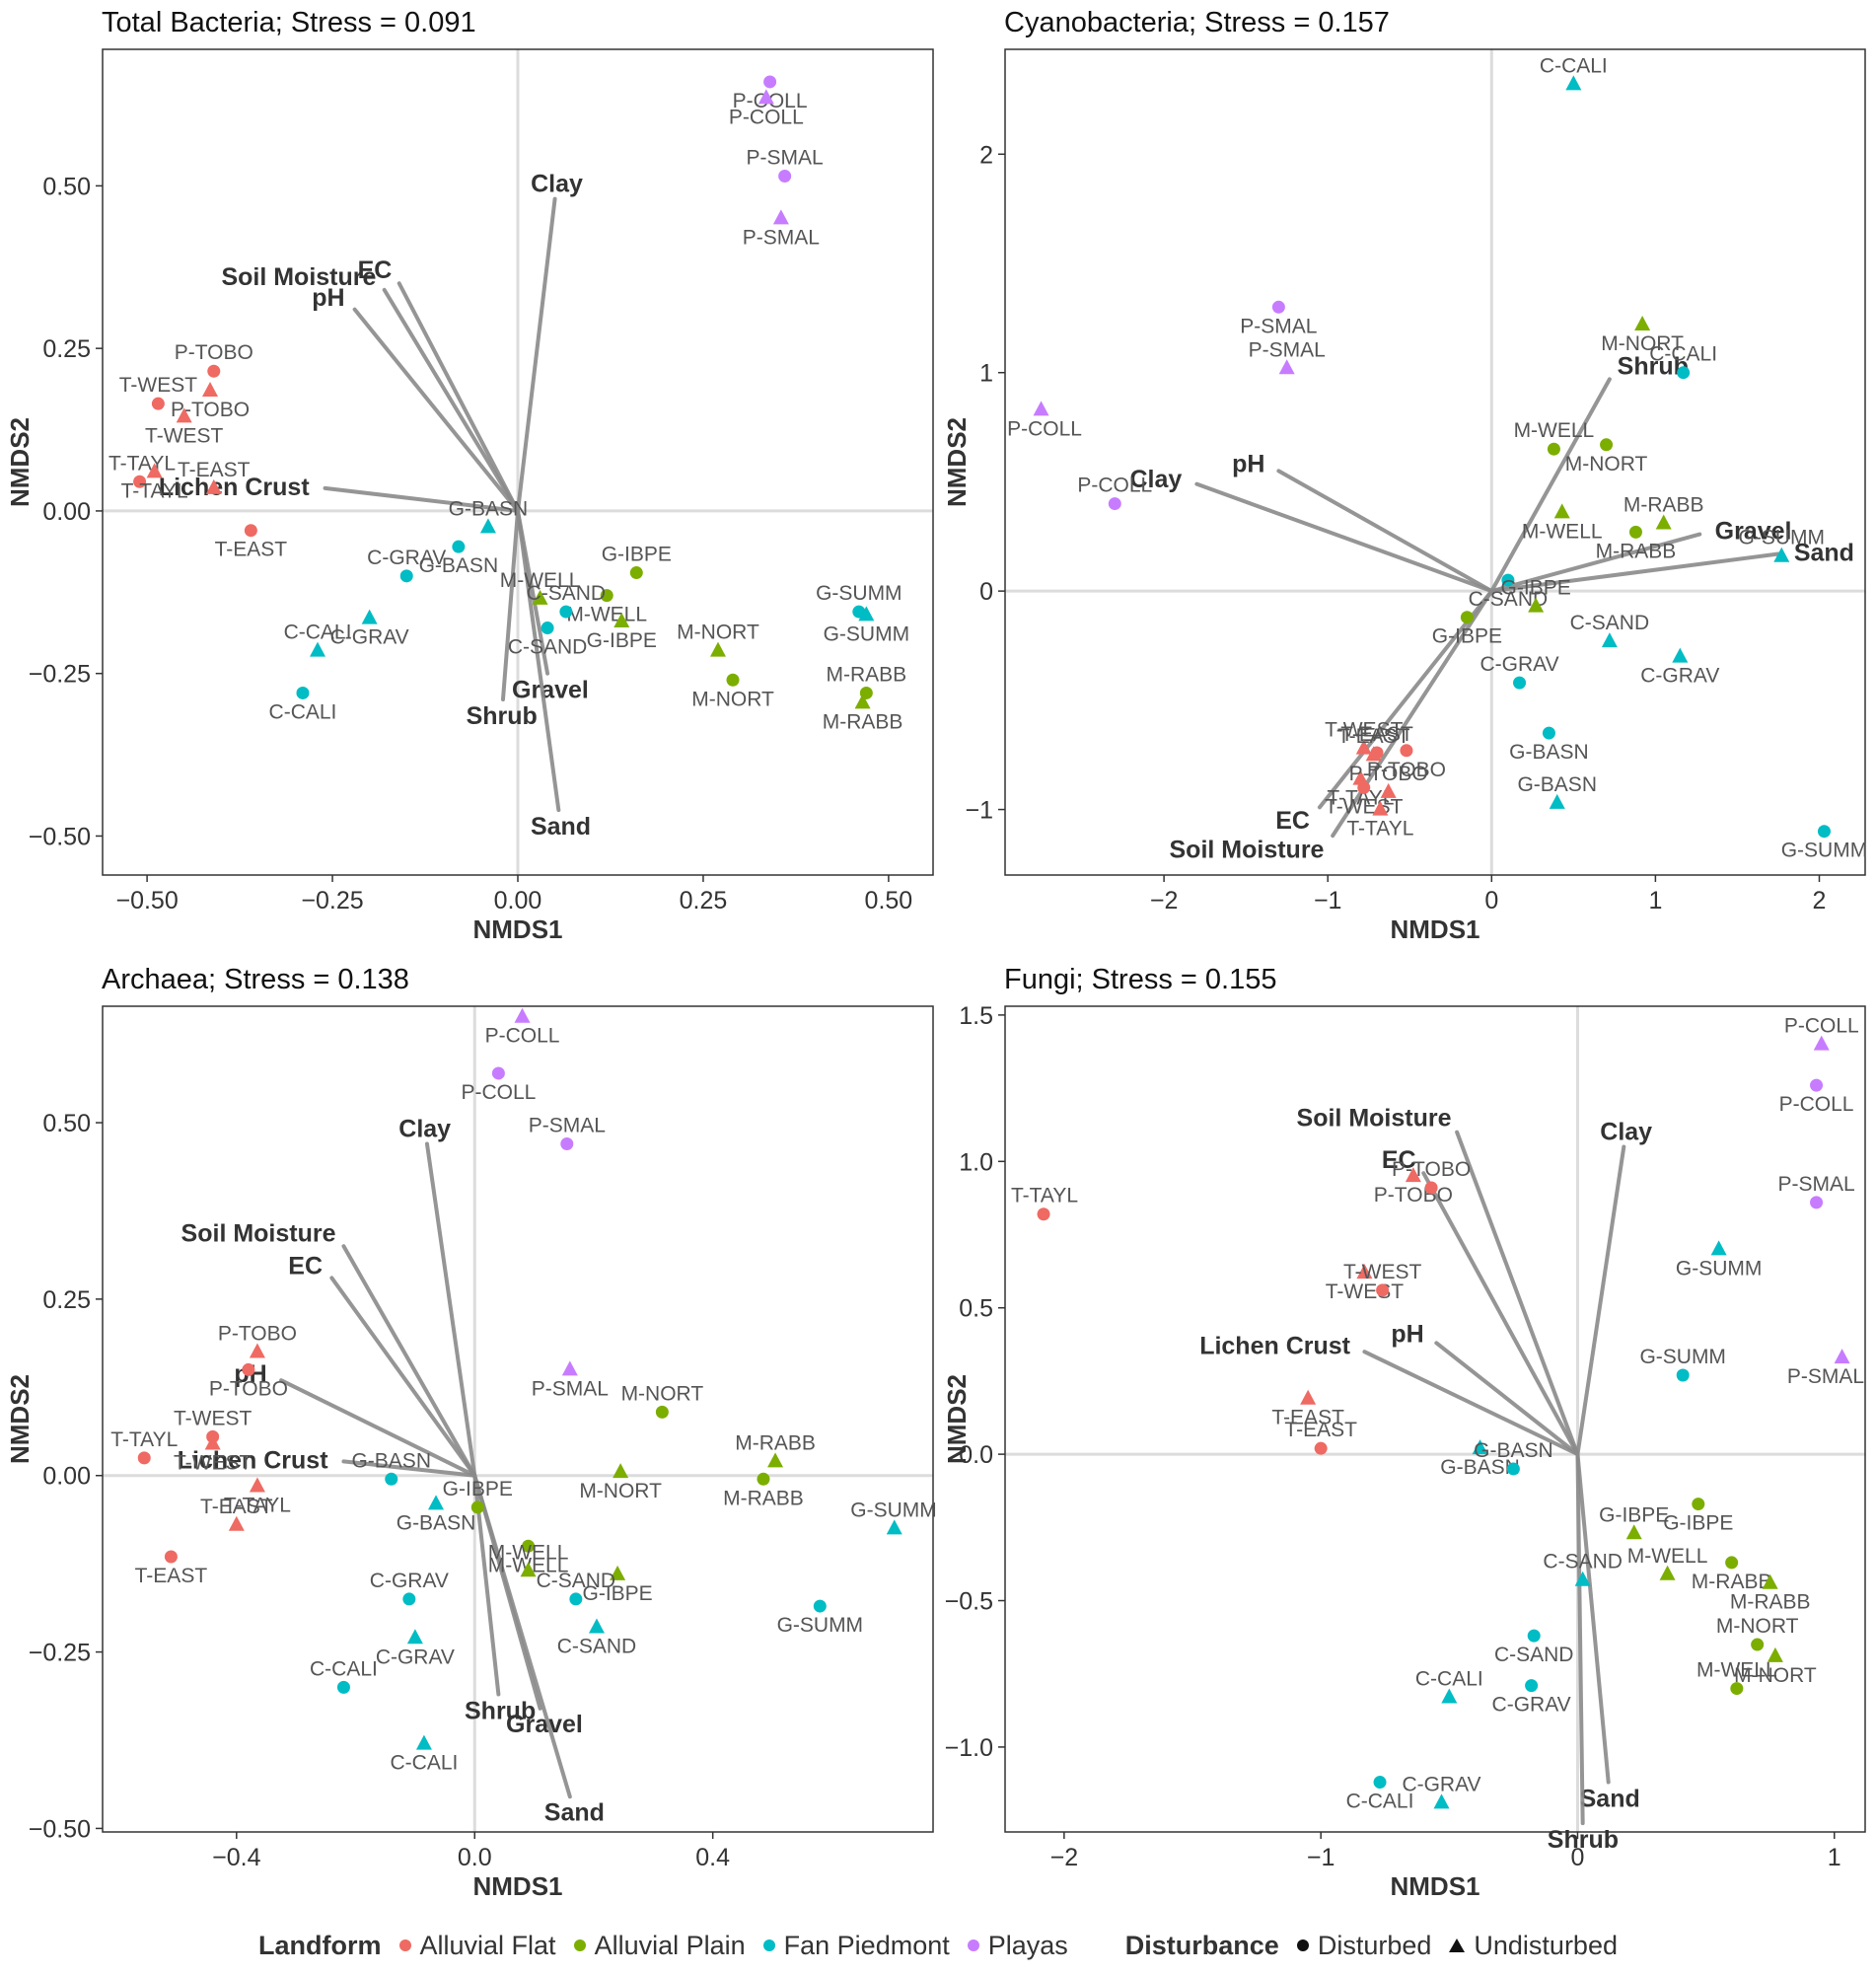 The width and height of the screenshot is (1876, 1975). What do you see at coordinates (1302, 1945) in the screenshot?
I see `legend-swatch-disturbed` at bounding box center [1302, 1945].